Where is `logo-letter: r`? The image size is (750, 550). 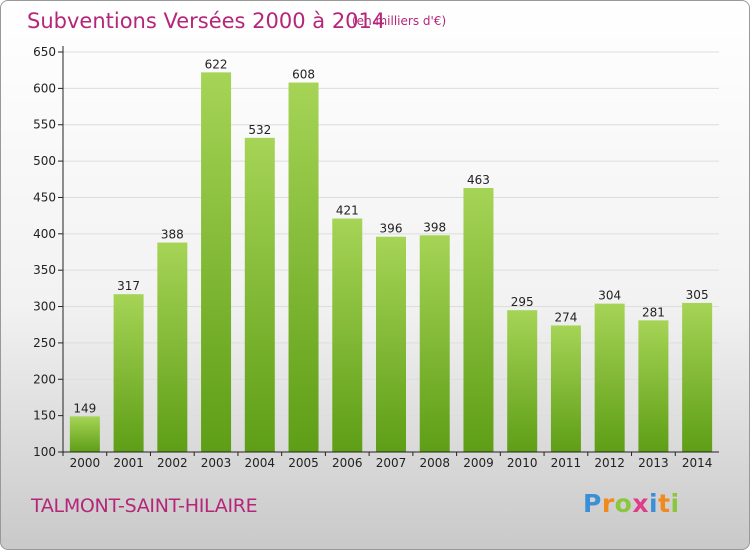 logo-letter: r is located at coordinates (608, 503).